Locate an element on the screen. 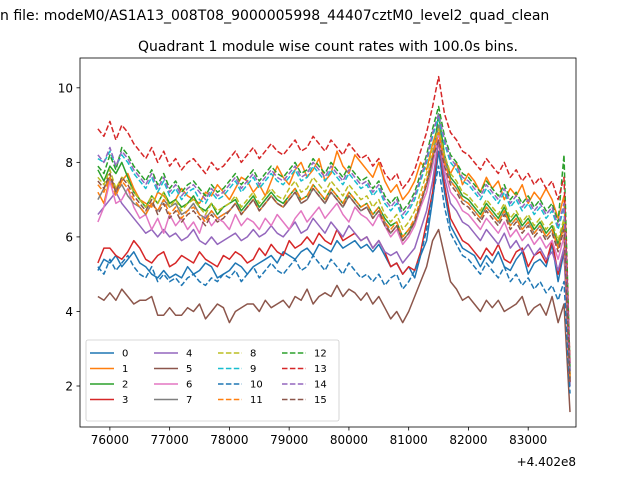 This screenshot has width=640, height=480. x-tick-label: 77000 is located at coordinates (170, 440).